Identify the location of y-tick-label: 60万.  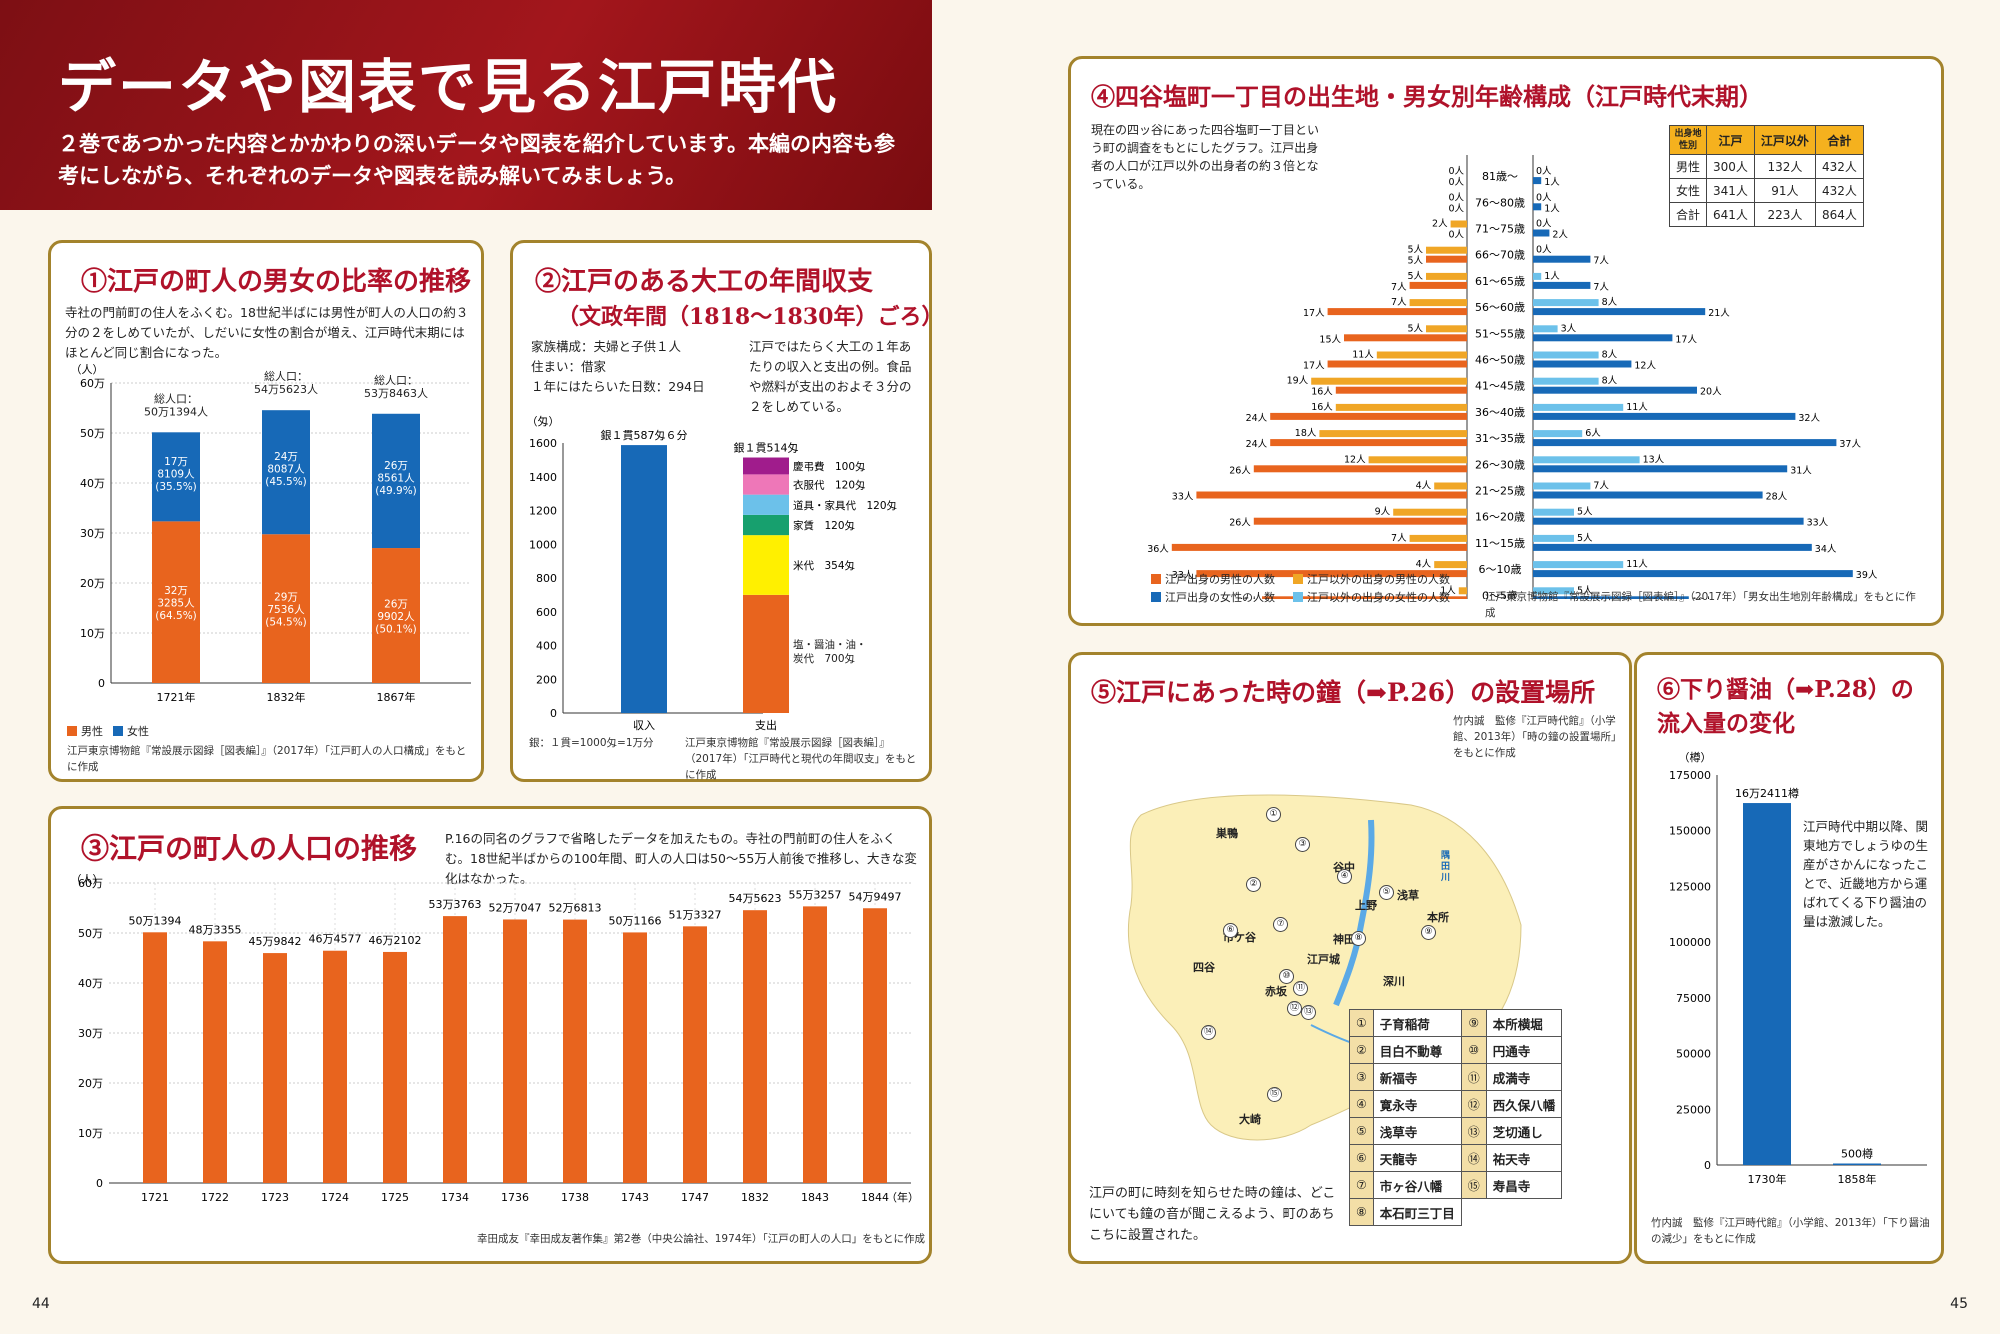
(90, 883).